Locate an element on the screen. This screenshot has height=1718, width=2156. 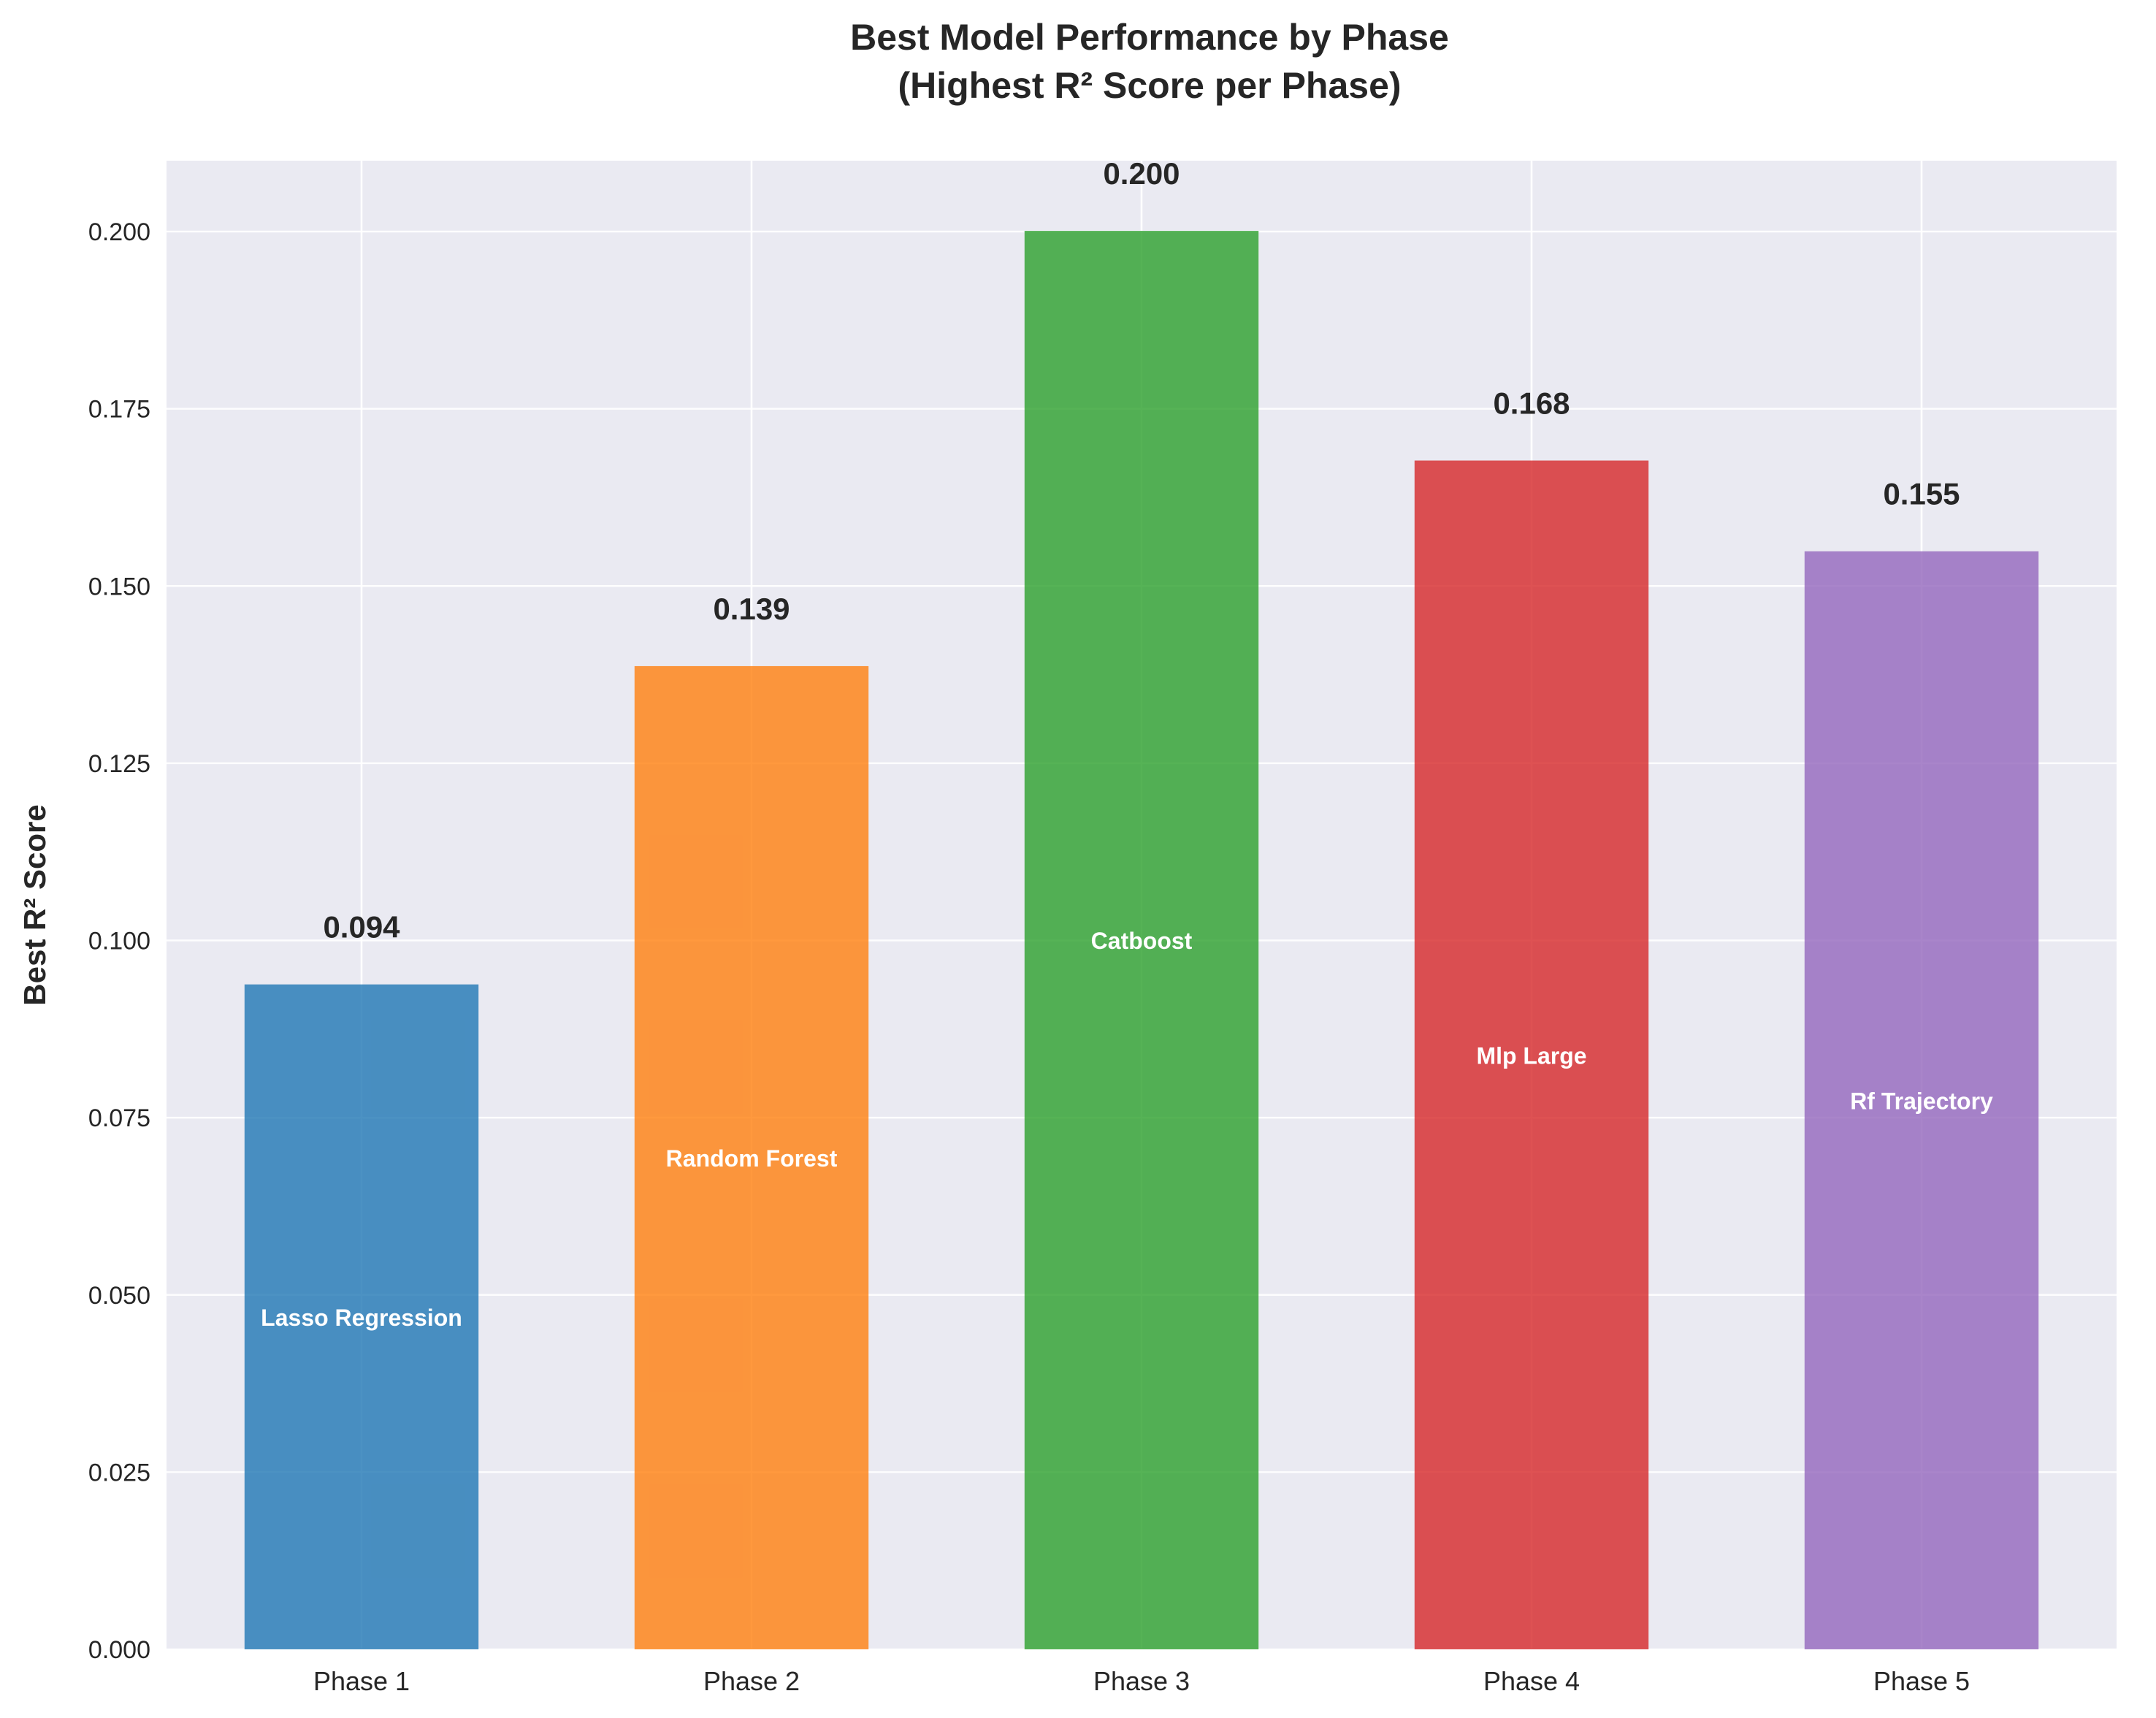
y-tick-label: 0.125 is located at coordinates (119, 764).